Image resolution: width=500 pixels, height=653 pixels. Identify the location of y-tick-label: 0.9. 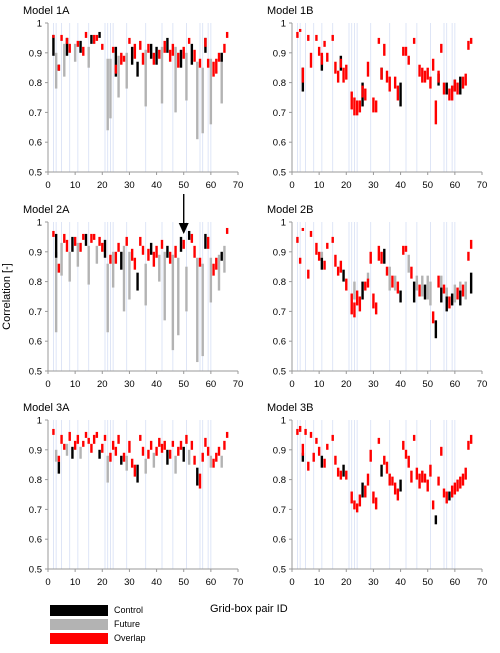
(35, 252).